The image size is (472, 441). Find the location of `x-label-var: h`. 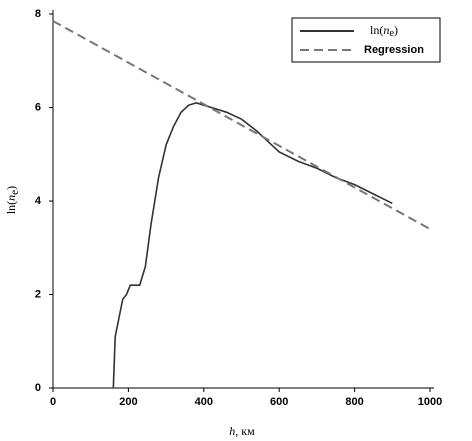

x-label-var: h is located at coordinates (232, 431).